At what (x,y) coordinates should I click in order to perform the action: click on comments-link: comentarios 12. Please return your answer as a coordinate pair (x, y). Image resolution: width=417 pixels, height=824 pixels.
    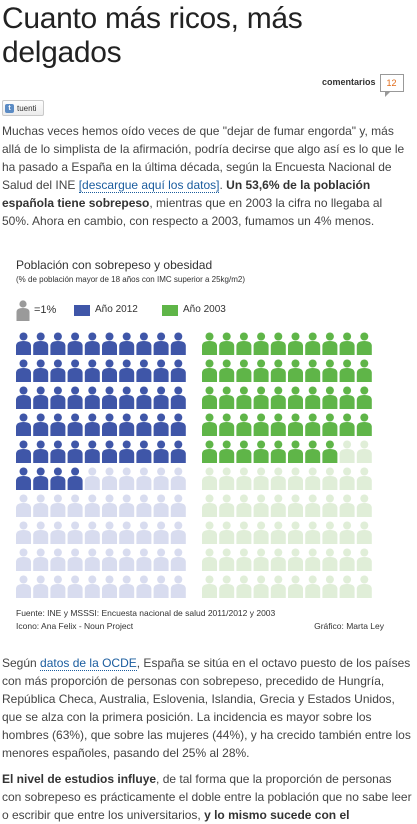
    Looking at the image, I should click on (363, 85).